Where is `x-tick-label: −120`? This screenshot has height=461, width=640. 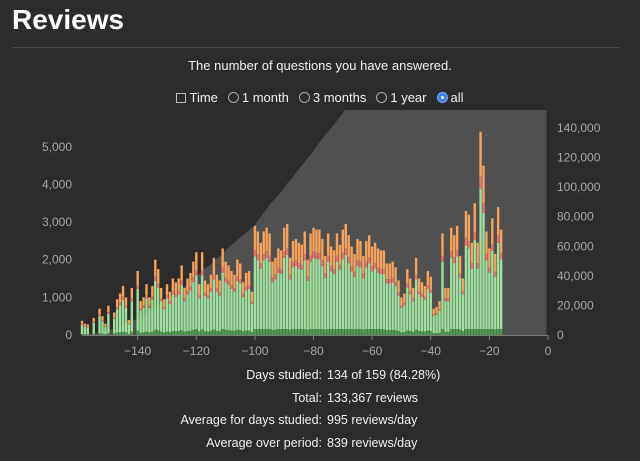
x-tick-label: −120 is located at coordinates (196, 351).